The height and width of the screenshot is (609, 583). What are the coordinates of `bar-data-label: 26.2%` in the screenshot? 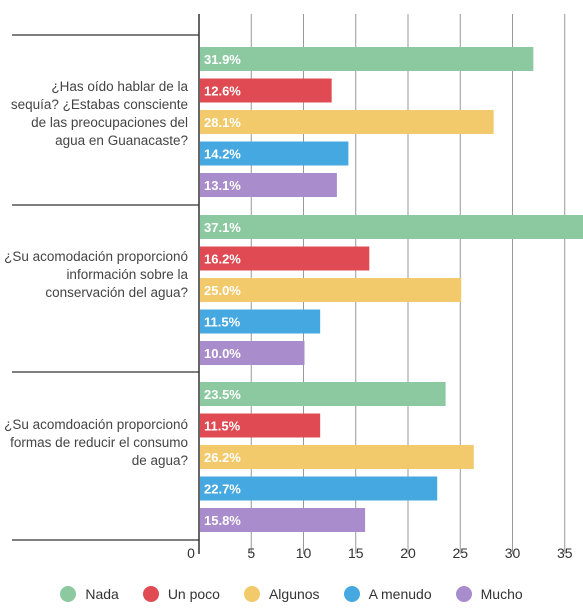 It's located at (222, 457).